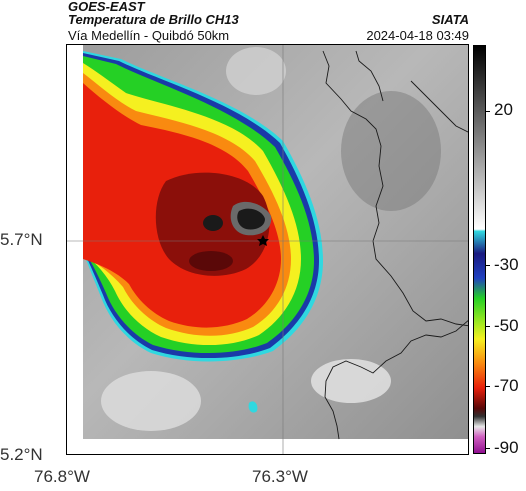 This screenshot has width=526, height=491. I want to click on lon-label-76-8: 76.8°W, so click(62, 476).